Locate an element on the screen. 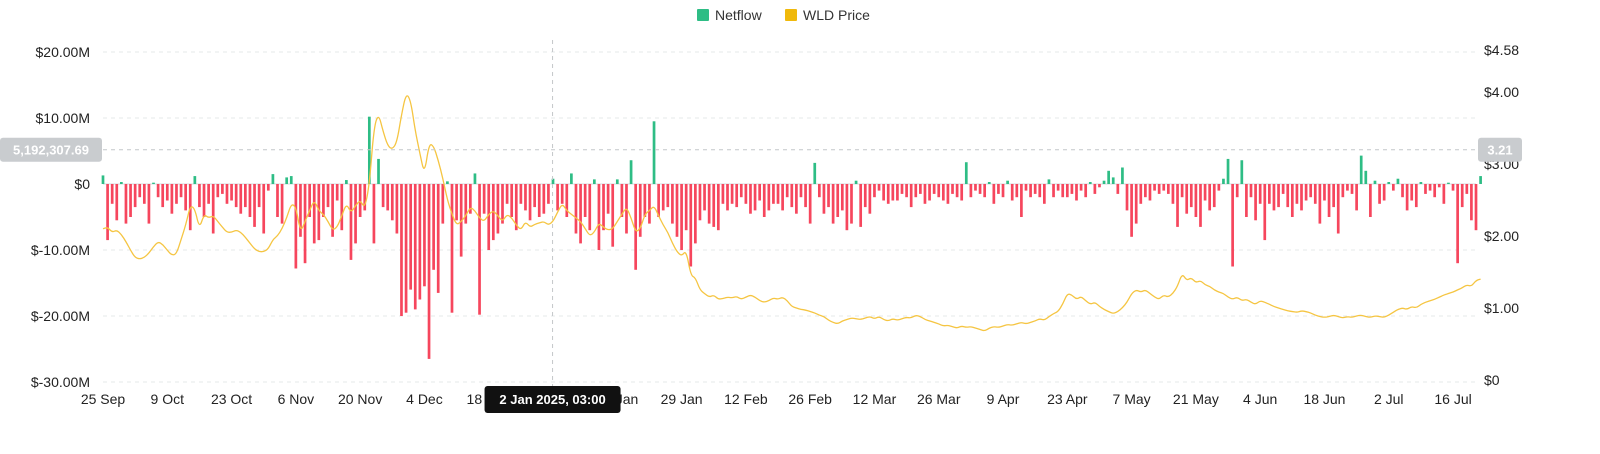 The height and width of the screenshot is (454, 1600). crosshair-right-value: 3.21 is located at coordinates (1499, 150).